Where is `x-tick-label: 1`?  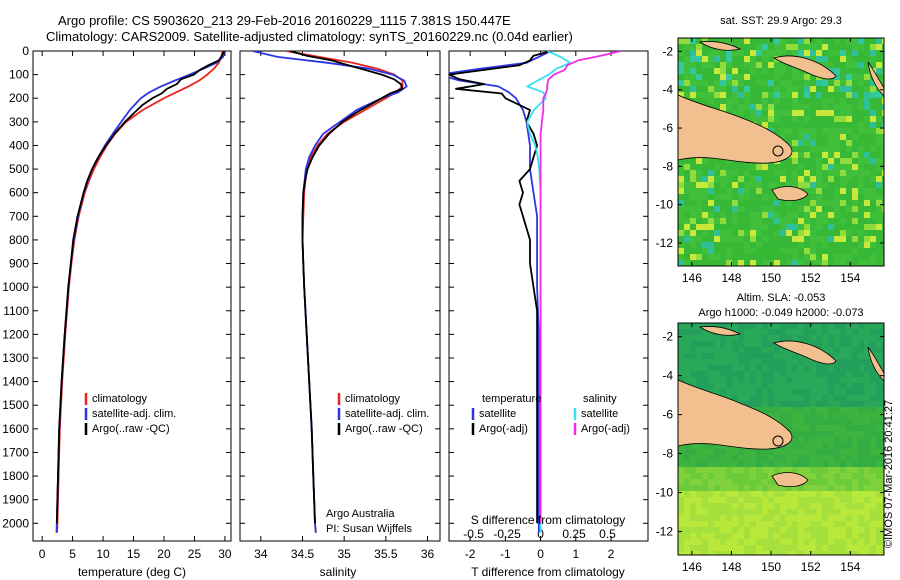
x-tick-label: 1 is located at coordinates (575, 554).